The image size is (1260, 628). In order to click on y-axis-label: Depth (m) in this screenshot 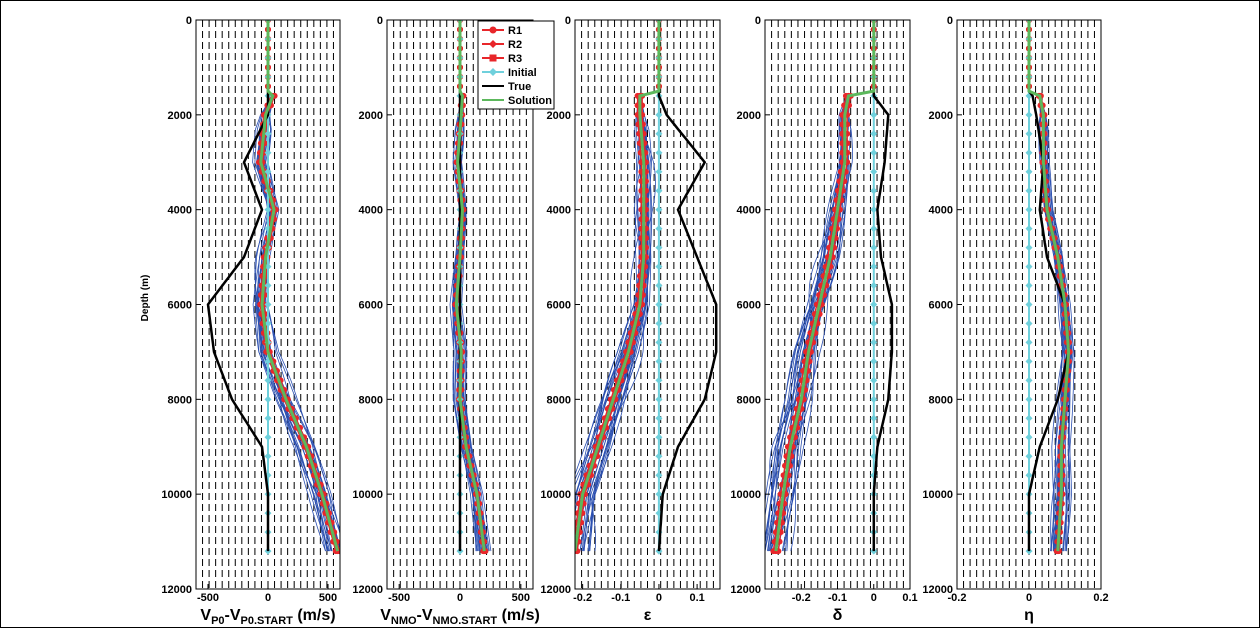, I will do `click(145, 298)`.